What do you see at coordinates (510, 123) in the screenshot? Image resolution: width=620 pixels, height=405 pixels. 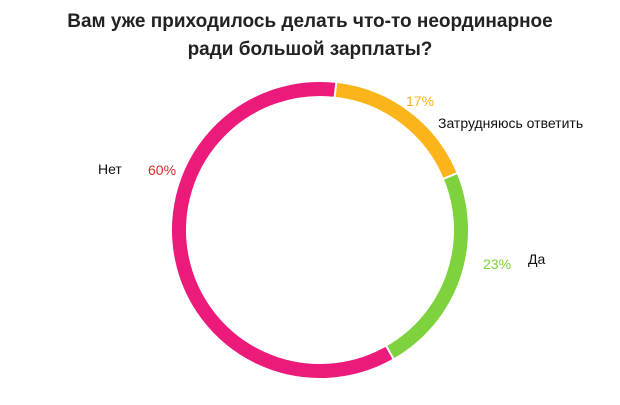 I see `slice-label-undecided: Затрудняюсь ответить` at bounding box center [510, 123].